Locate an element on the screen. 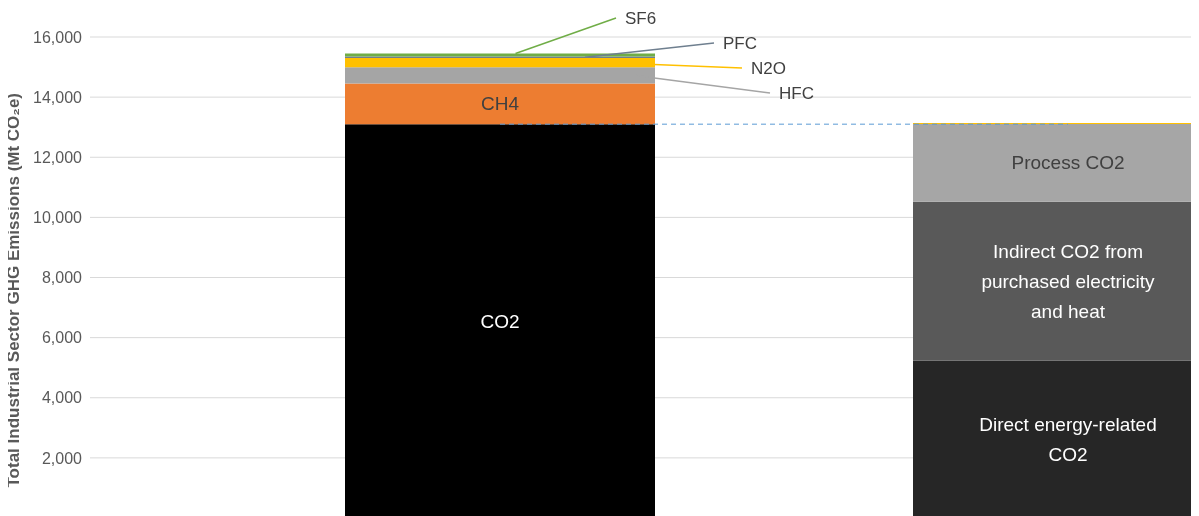 The height and width of the screenshot is (516, 1199). y-tick-label: 10,000 is located at coordinates (58, 218).